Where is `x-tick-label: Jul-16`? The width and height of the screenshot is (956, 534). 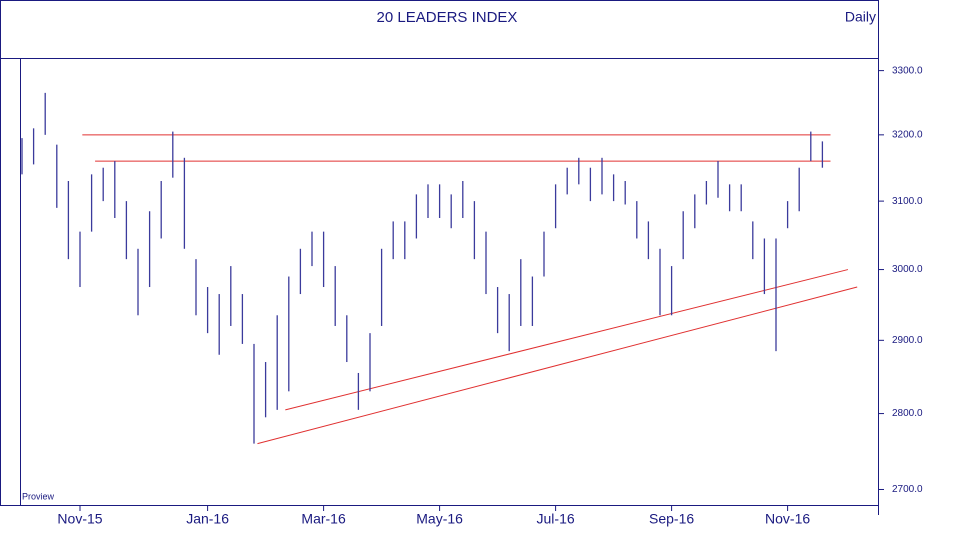 x-tick-label: Jul-16 is located at coordinates (556, 519).